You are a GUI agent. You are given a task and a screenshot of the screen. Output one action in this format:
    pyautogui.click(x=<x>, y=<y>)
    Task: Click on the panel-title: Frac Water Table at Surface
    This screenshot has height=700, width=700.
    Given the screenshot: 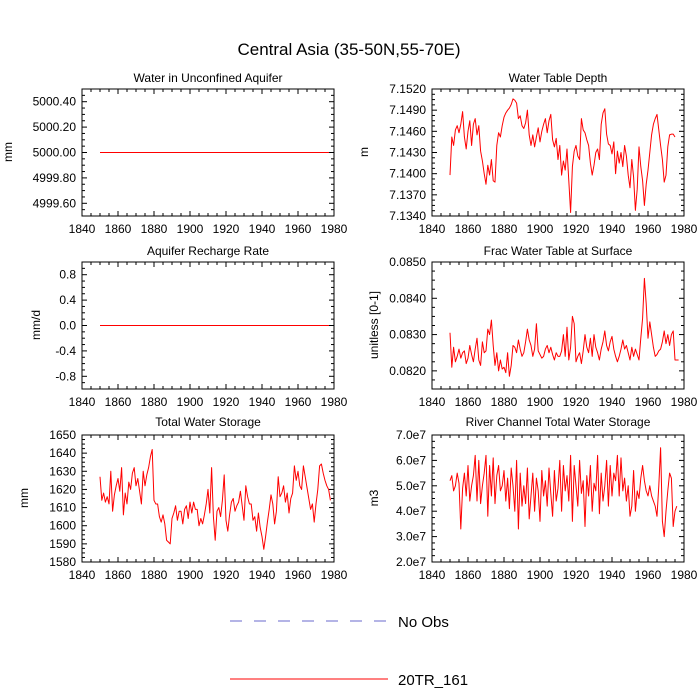 What is the action you would take?
    pyautogui.click(x=558, y=251)
    